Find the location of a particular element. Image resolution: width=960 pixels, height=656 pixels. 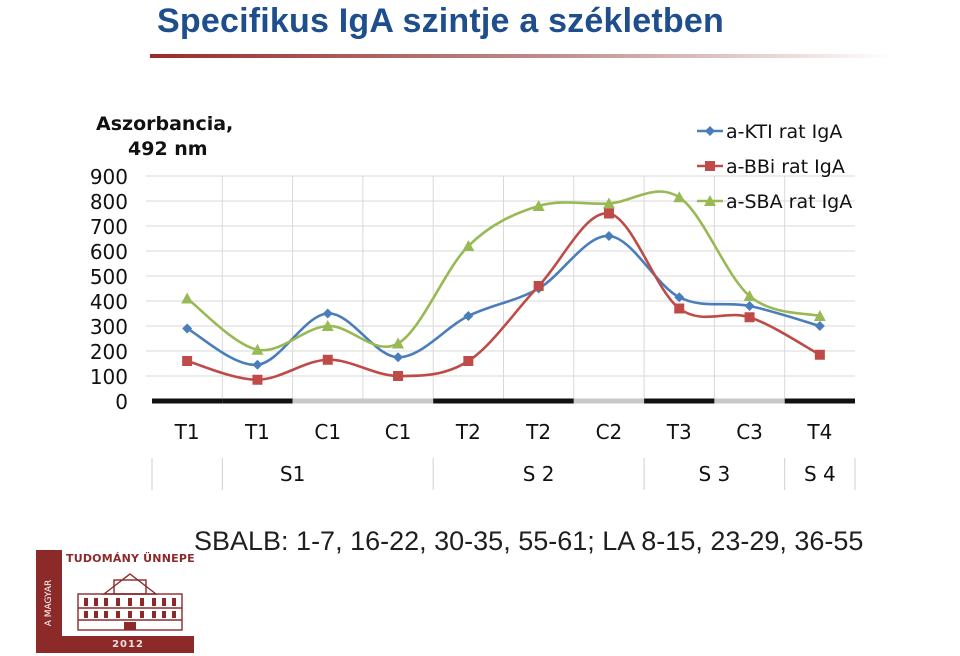

x-tick-label: C3 is located at coordinates (749, 432).